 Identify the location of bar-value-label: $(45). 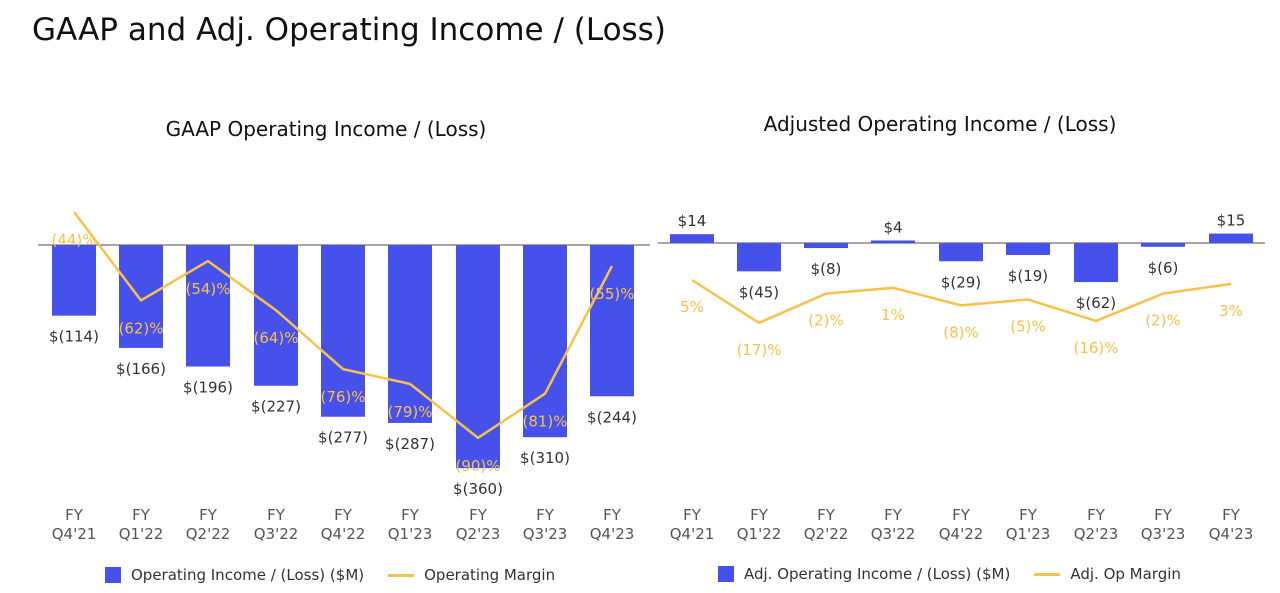
(759, 292).